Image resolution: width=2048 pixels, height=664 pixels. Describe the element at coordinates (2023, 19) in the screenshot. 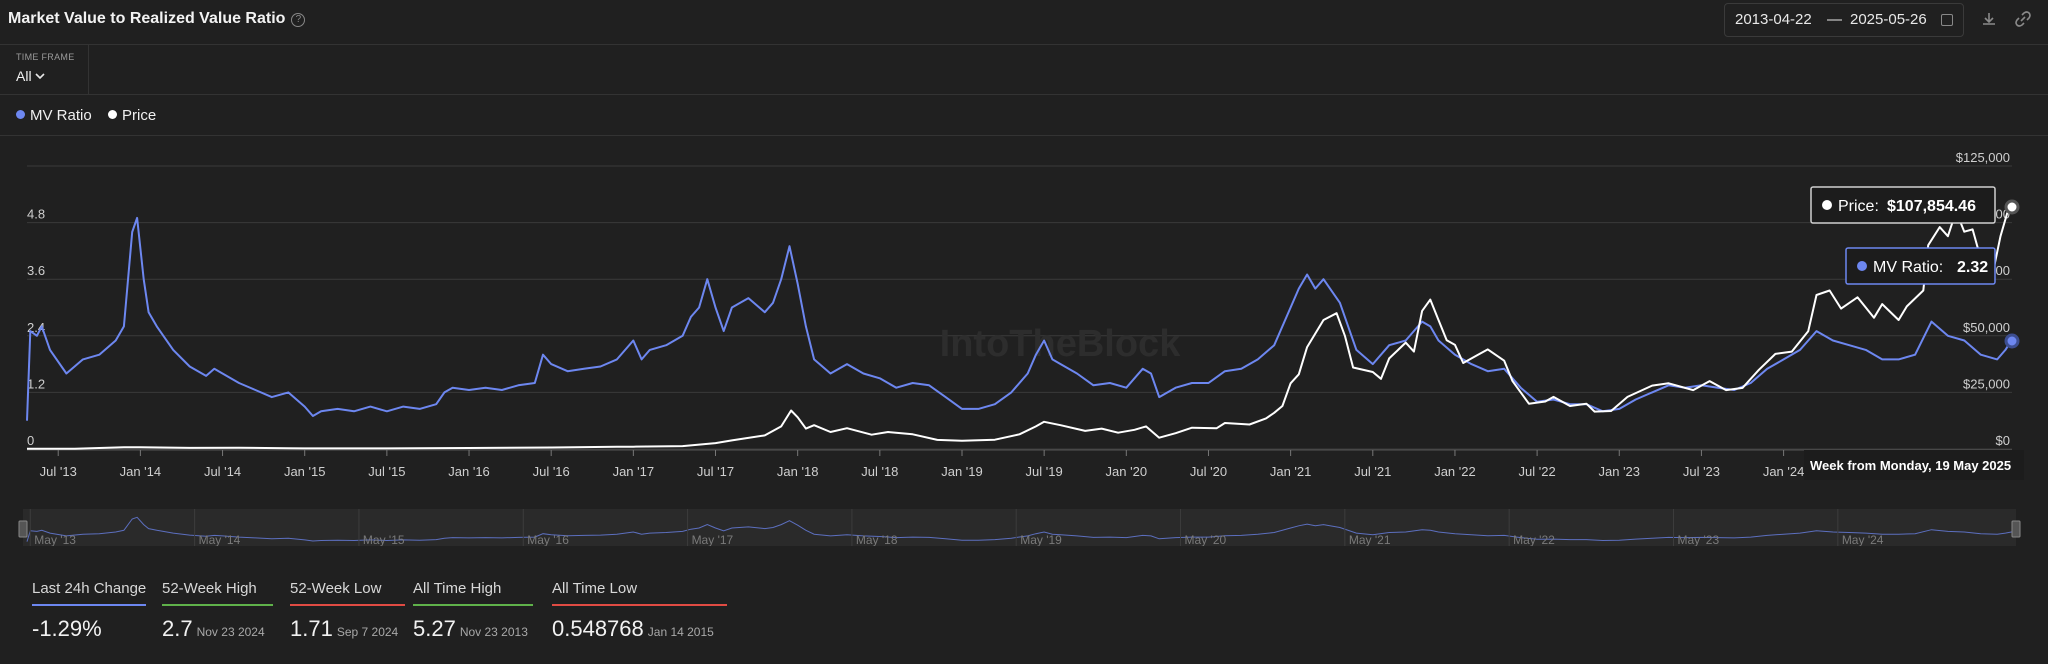

I see `link-icon` at that location.